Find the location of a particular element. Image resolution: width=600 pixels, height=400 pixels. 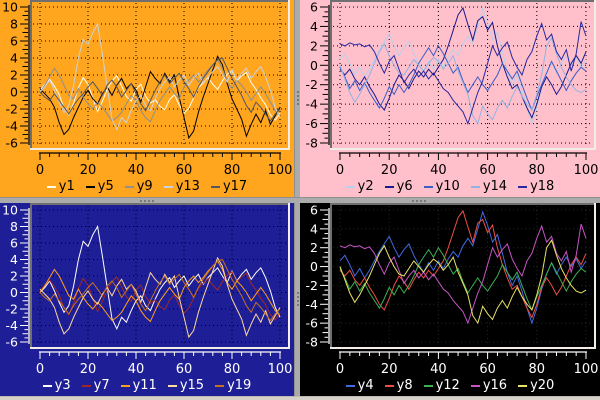

legend-label: y4 is located at coordinates (365, 385).